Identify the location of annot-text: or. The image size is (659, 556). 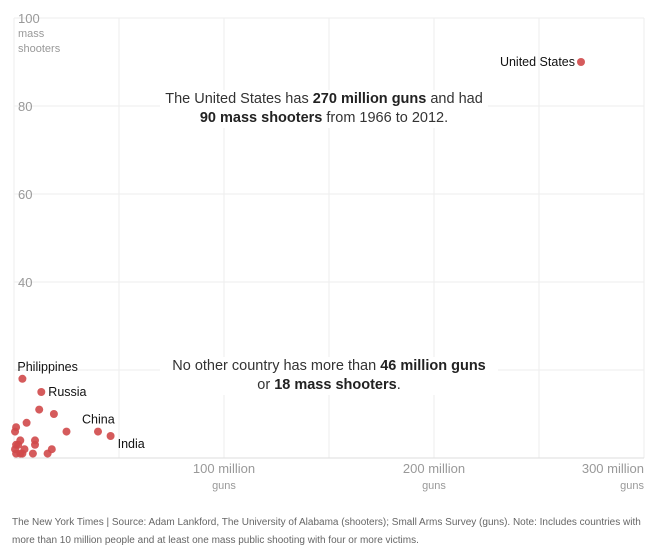
(266, 385).